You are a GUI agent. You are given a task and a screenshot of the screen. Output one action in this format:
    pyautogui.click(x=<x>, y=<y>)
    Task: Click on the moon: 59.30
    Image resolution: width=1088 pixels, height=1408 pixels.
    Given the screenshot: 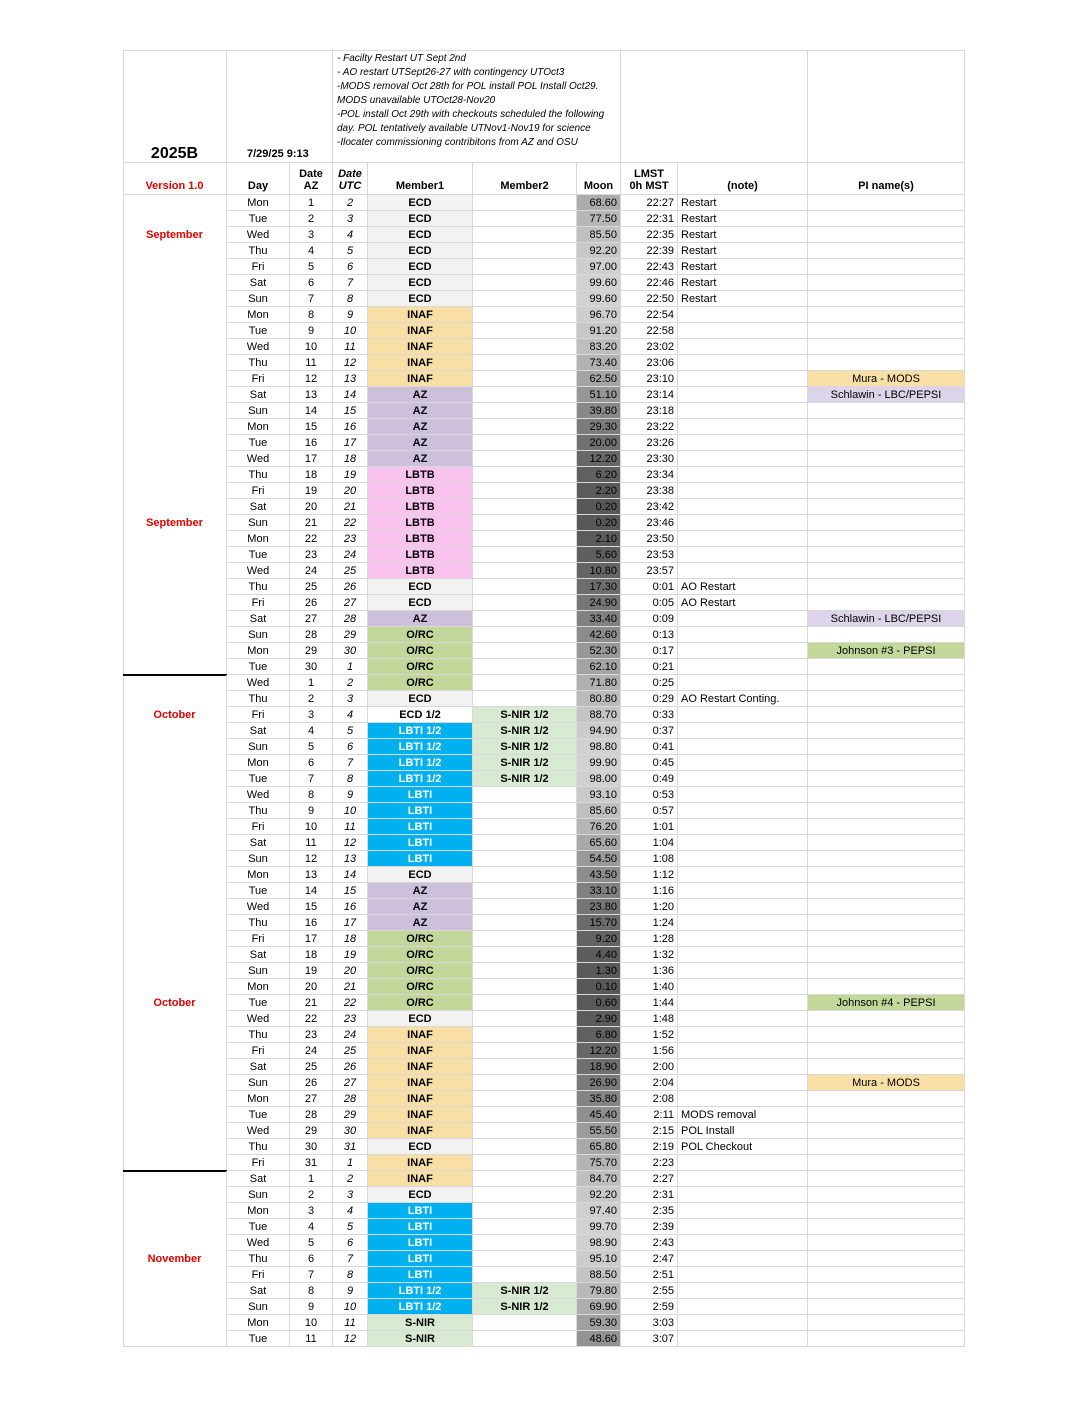 What is the action you would take?
    pyautogui.click(x=599, y=1323)
    